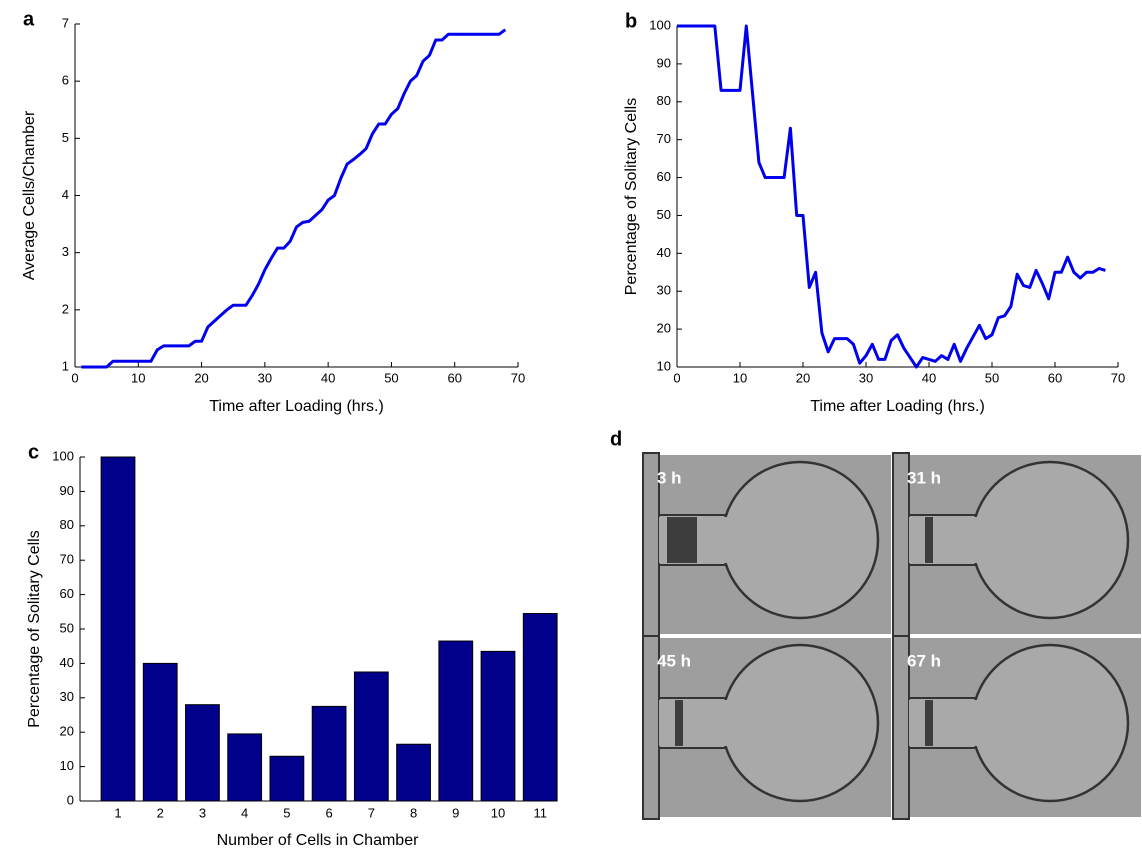 The width and height of the screenshot is (1142, 855). Describe the element at coordinates (29, 195) in the screenshot. I see `y-axis-label: Average Cells/Chamber` at that location.